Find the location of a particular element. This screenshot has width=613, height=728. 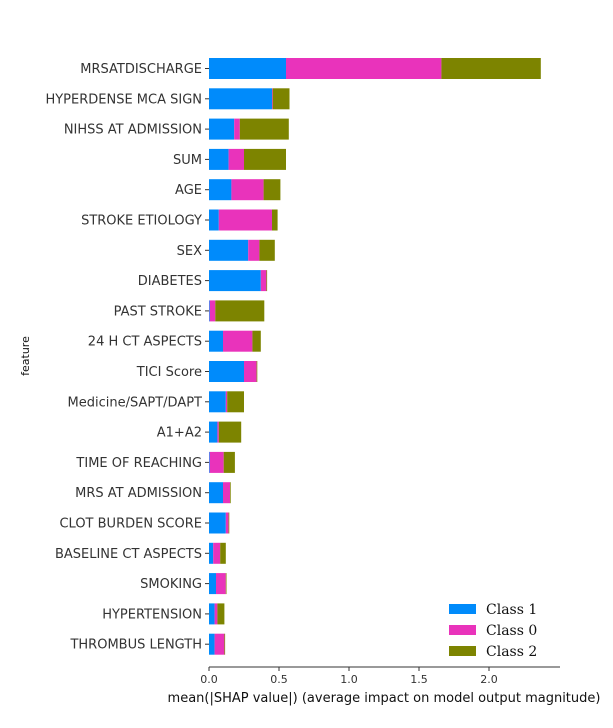

legend: Class 1 Class 0 Class 2 is located at coordinates (493, 631).